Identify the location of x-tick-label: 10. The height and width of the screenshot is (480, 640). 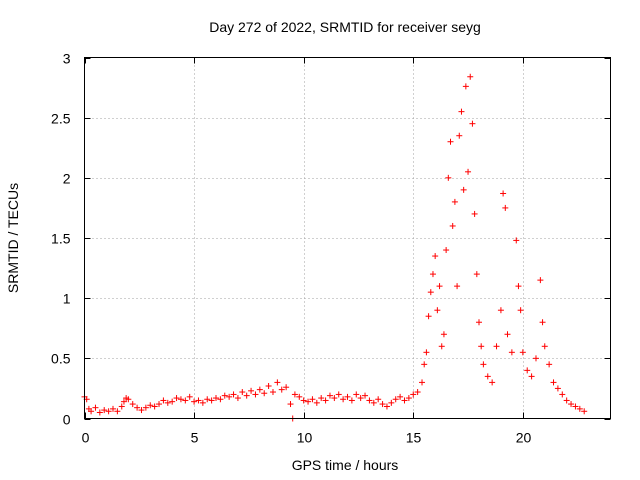
(305, 438).